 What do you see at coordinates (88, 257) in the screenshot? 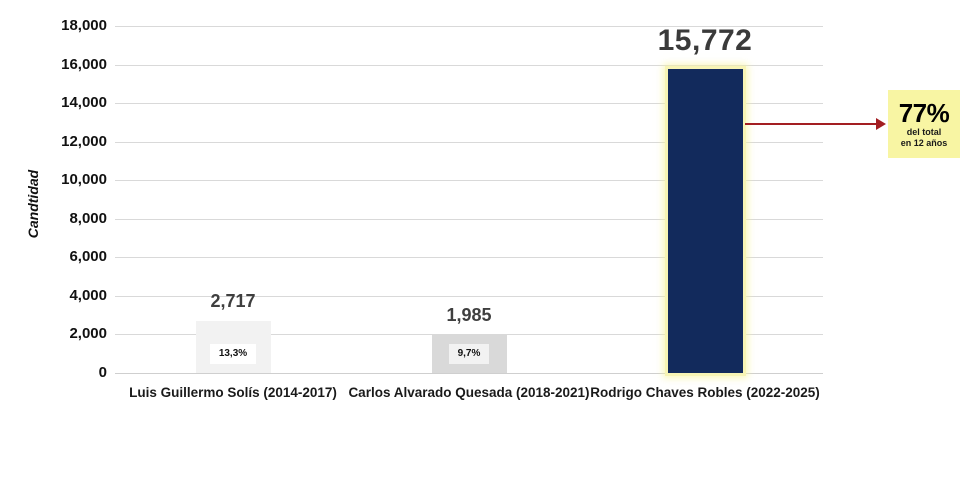
I see `y-tick-label: 6,000` at bounding box center [88, 257].